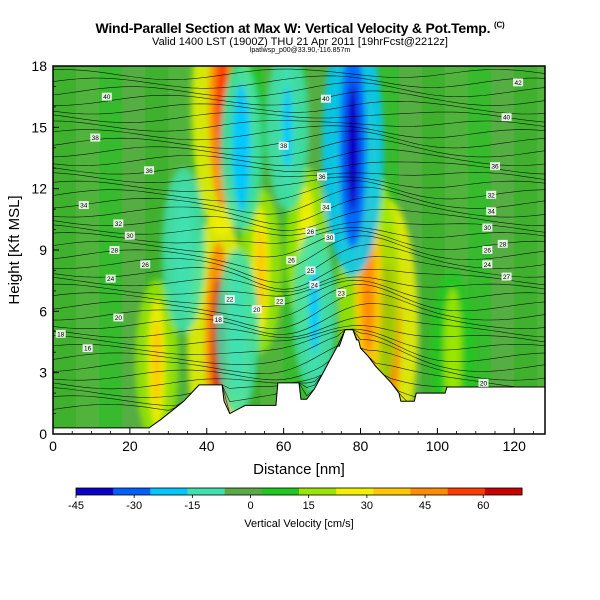  Describe the element at coordinates (284, 441) in the screenshot. I see `x-tick: 60` at that location.